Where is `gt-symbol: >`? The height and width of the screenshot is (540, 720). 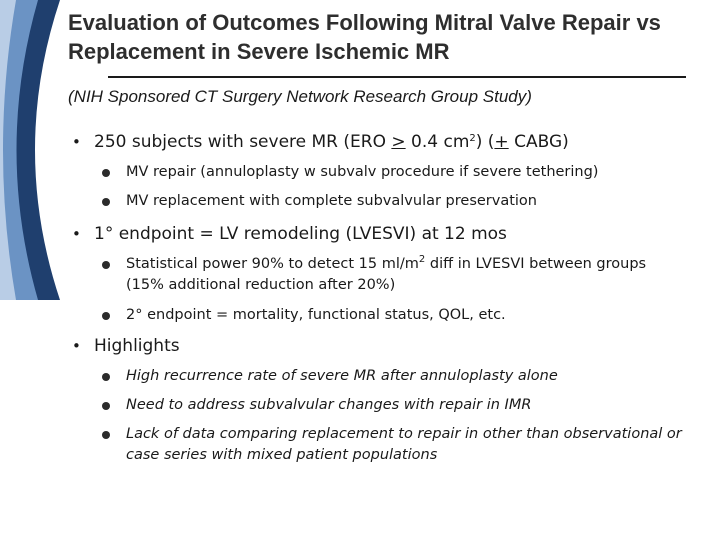 gt-symbol: > is located at coordinates (398, 142).